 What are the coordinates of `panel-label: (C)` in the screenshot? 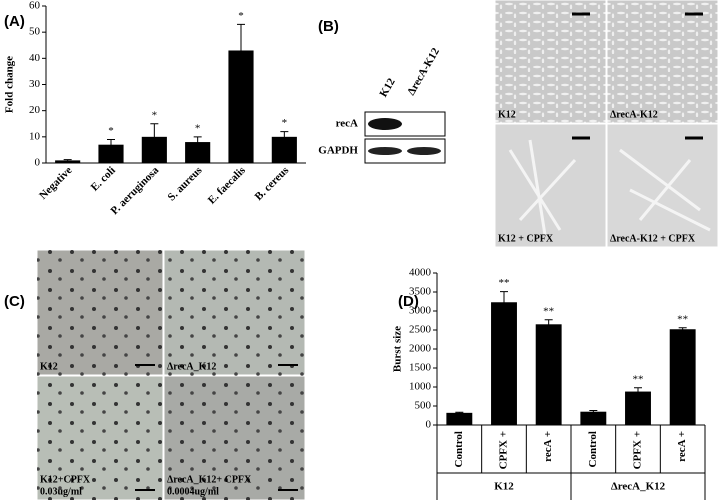 It's located at (14, 301).